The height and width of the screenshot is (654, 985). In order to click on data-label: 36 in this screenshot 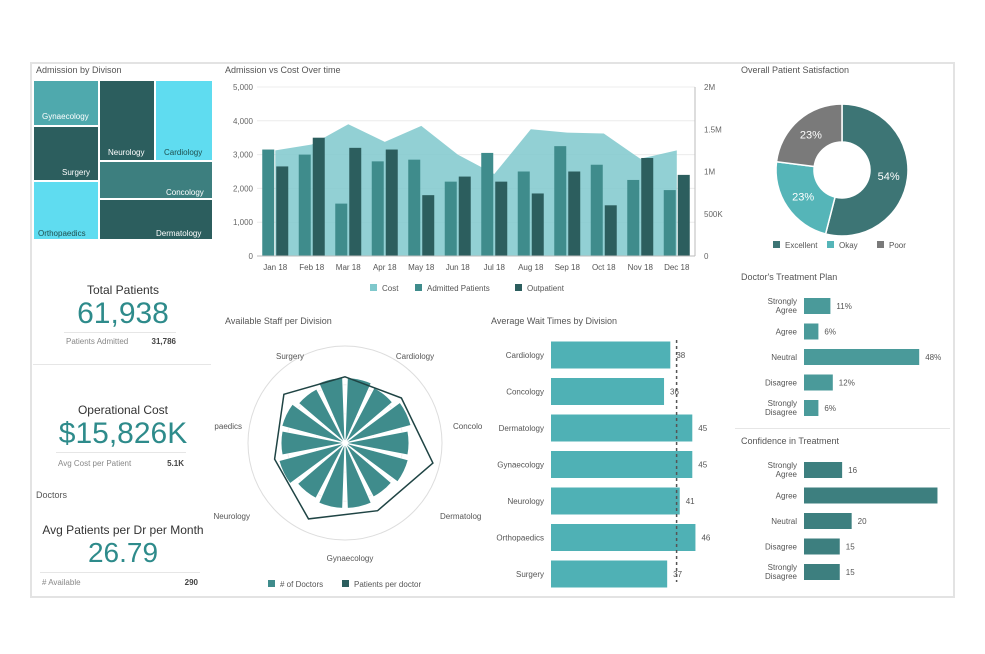, I will do `click(674, 392)`.